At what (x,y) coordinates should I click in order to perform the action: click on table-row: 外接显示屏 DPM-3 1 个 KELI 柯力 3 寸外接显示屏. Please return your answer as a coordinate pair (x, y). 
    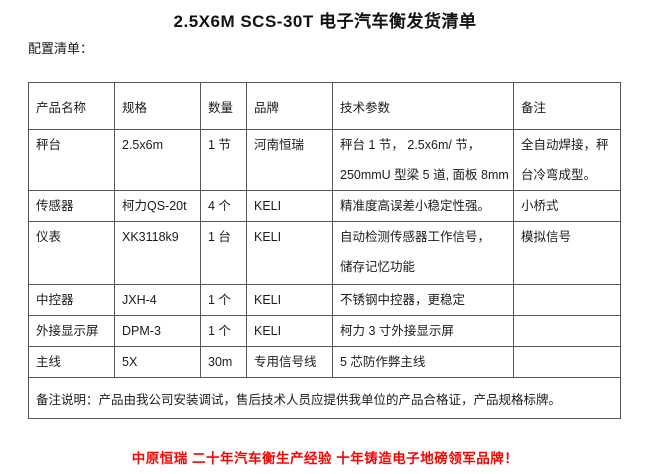
    Looking at the image, I should click on (324, 331).